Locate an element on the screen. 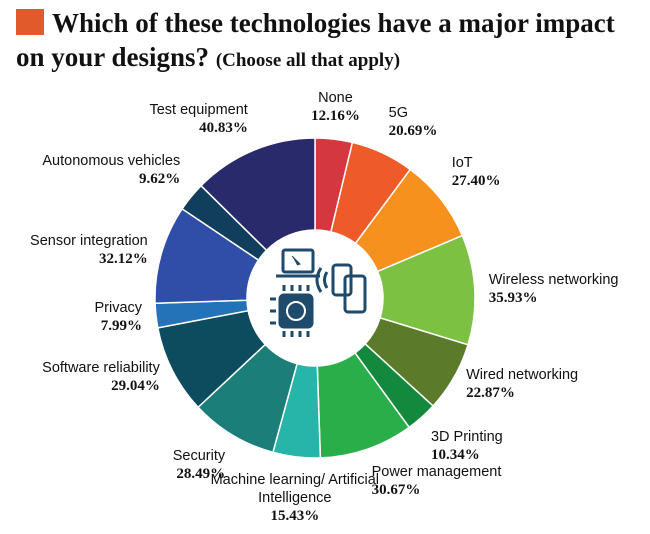  value-label: 30.67% is located at coordinates (396, 489).